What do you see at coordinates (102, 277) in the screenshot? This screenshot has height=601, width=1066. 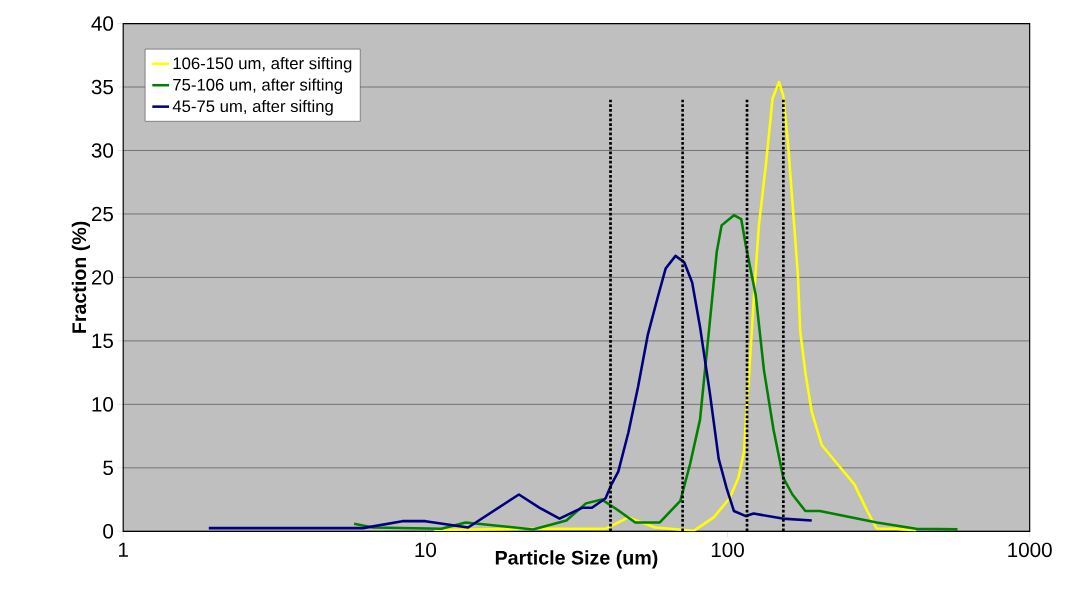 I see `y-tick-label: 20` at bounding box center [102, 277].